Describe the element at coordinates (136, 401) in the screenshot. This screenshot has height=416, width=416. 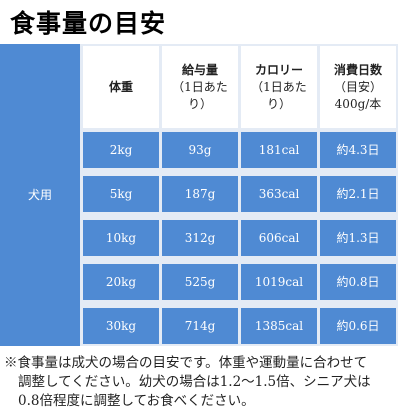
I see `note-line: 0.8倍程度に調整してお食べください。` at that location.